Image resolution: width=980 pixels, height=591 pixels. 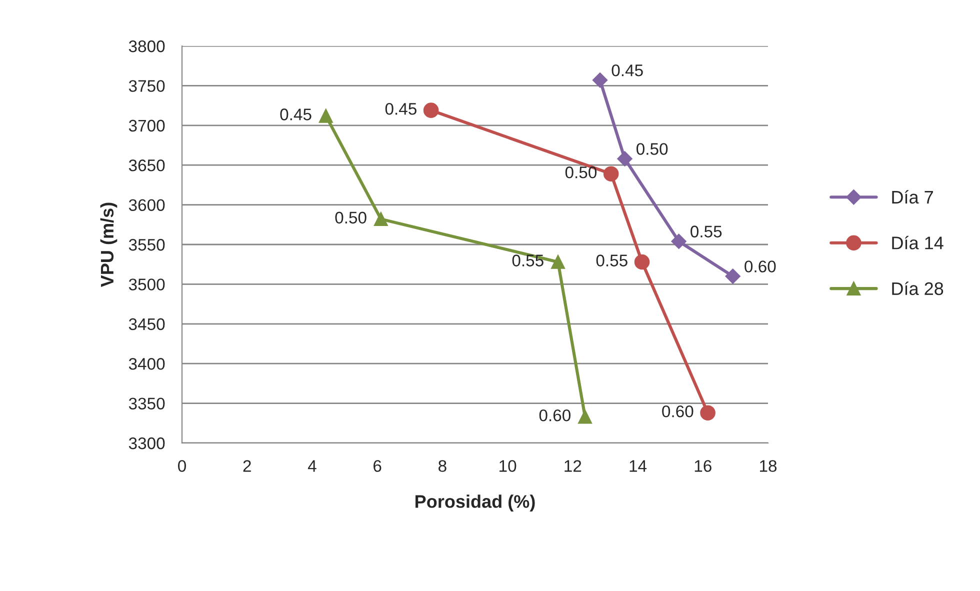 What do you see at coordinates (146, 86) in the screenshot?
I see `y-tick-label: 3750` at bounding box center [146, 86].